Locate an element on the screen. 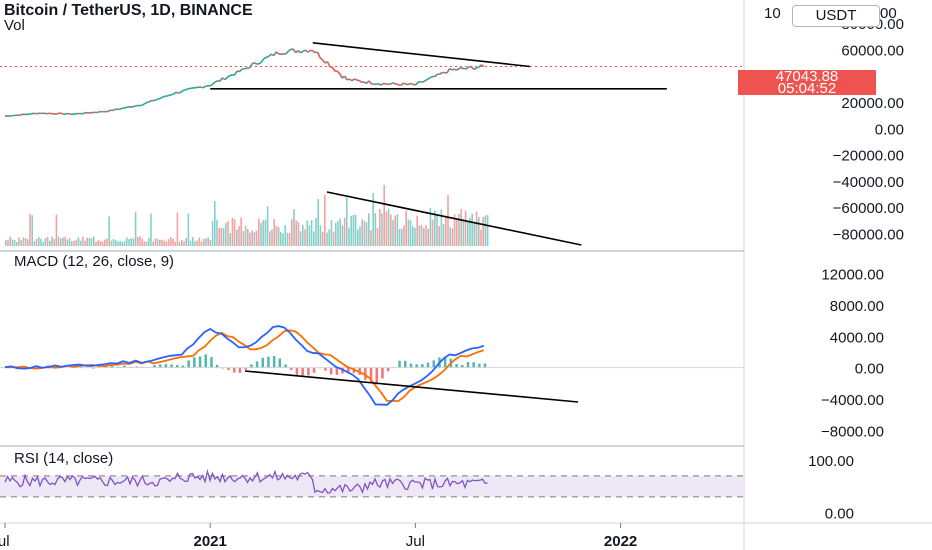 This screenshot has height=550, width=932. time-axis-tick: Jul is located at coordinates (5, 541).